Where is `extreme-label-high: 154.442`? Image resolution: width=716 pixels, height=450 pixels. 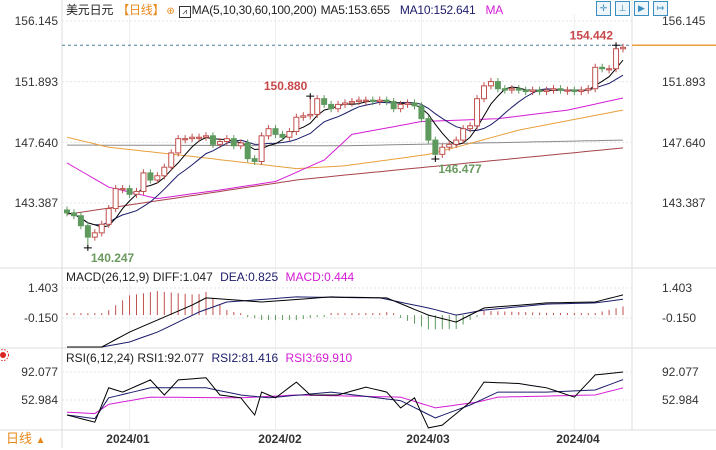
extreme-label-high: 154.442 is located at coordinates (592, 35).